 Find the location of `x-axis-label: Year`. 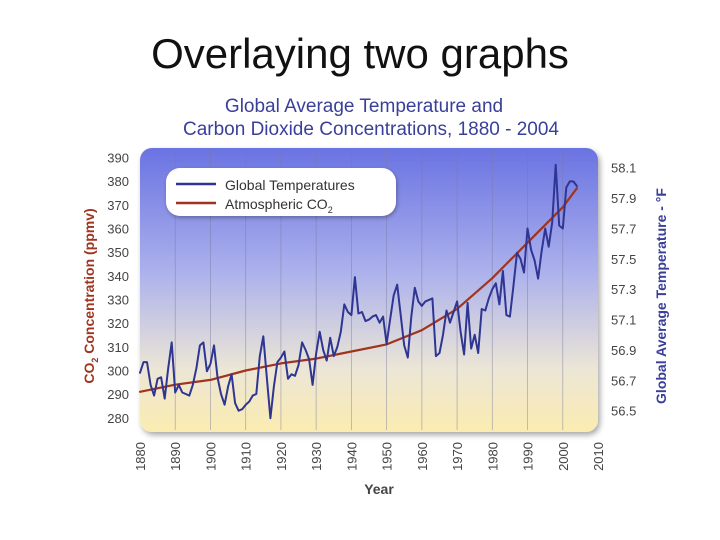

x-axis-label: Year is located at coordinates (379, 489).